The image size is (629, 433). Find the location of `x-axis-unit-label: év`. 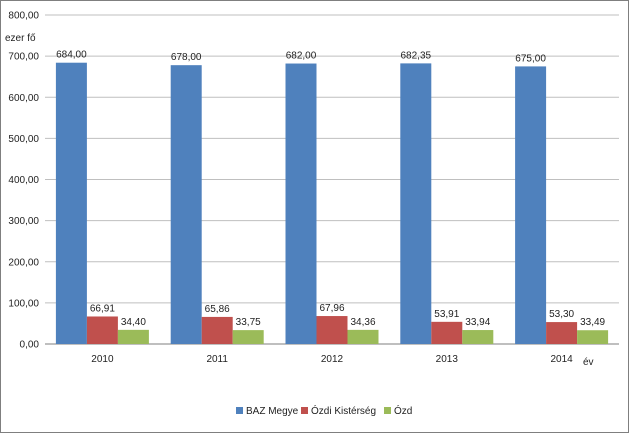

x-axis-unit-label: év is located at coordinates (588, 362).